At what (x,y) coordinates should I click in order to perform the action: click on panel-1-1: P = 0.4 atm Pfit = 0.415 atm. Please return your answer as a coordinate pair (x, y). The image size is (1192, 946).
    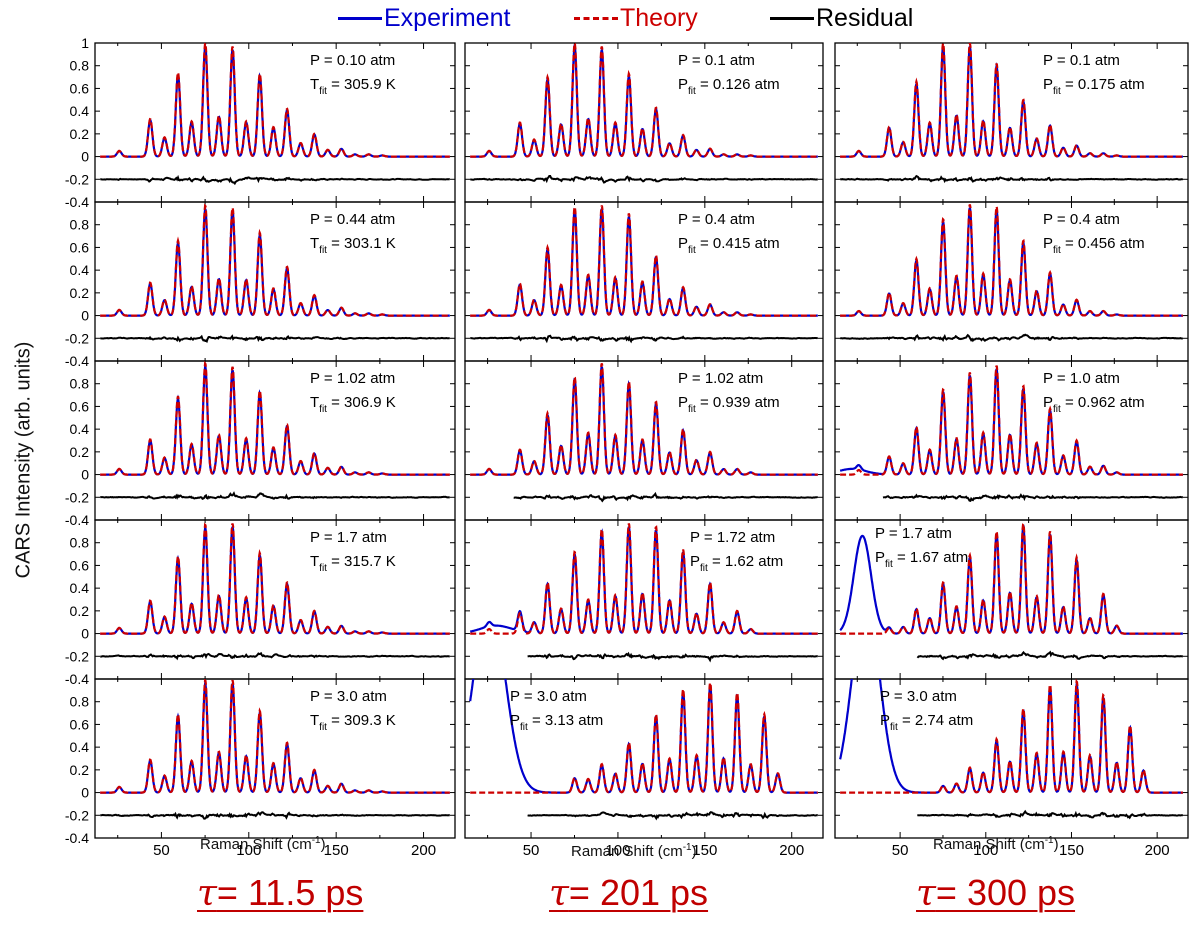
    Looking at the image, I should click on (644, 281).